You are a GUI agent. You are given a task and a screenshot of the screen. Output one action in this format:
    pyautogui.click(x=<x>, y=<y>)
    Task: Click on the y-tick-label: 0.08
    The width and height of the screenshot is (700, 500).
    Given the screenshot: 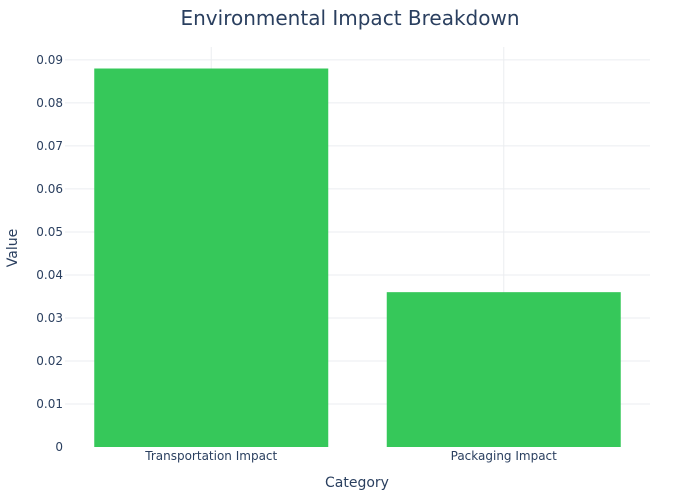 What is the action you would take?
    pyautogui.click(x=49, y=103)
    